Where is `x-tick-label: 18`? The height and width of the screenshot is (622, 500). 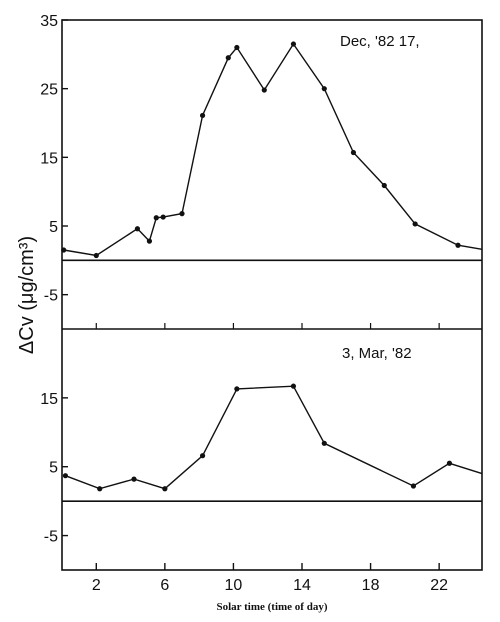 x-tick-label: 18 is located at coordinates (371, 585).